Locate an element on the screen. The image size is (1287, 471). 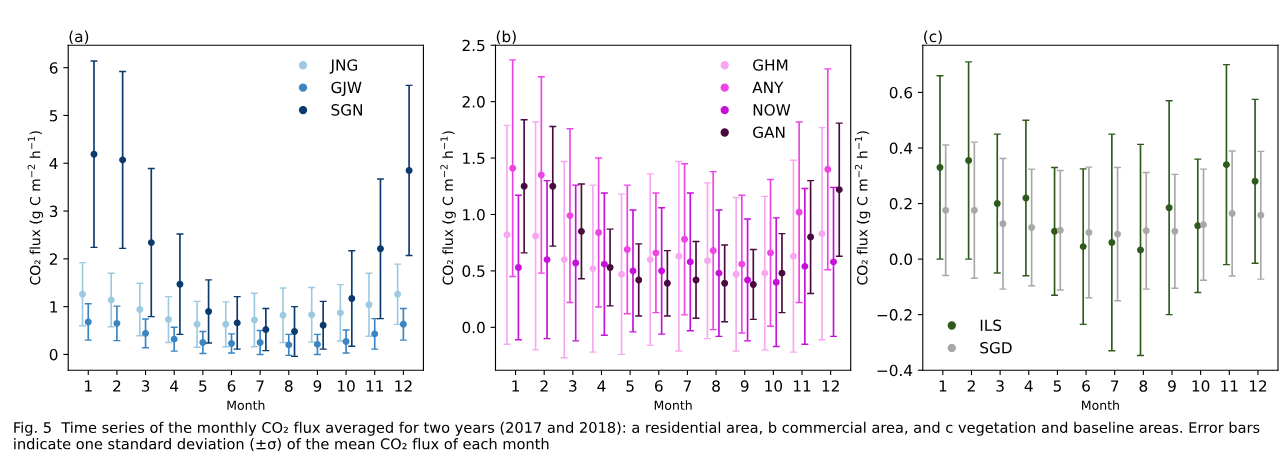
legend-label: GJW is located at coordinates (346, 89).